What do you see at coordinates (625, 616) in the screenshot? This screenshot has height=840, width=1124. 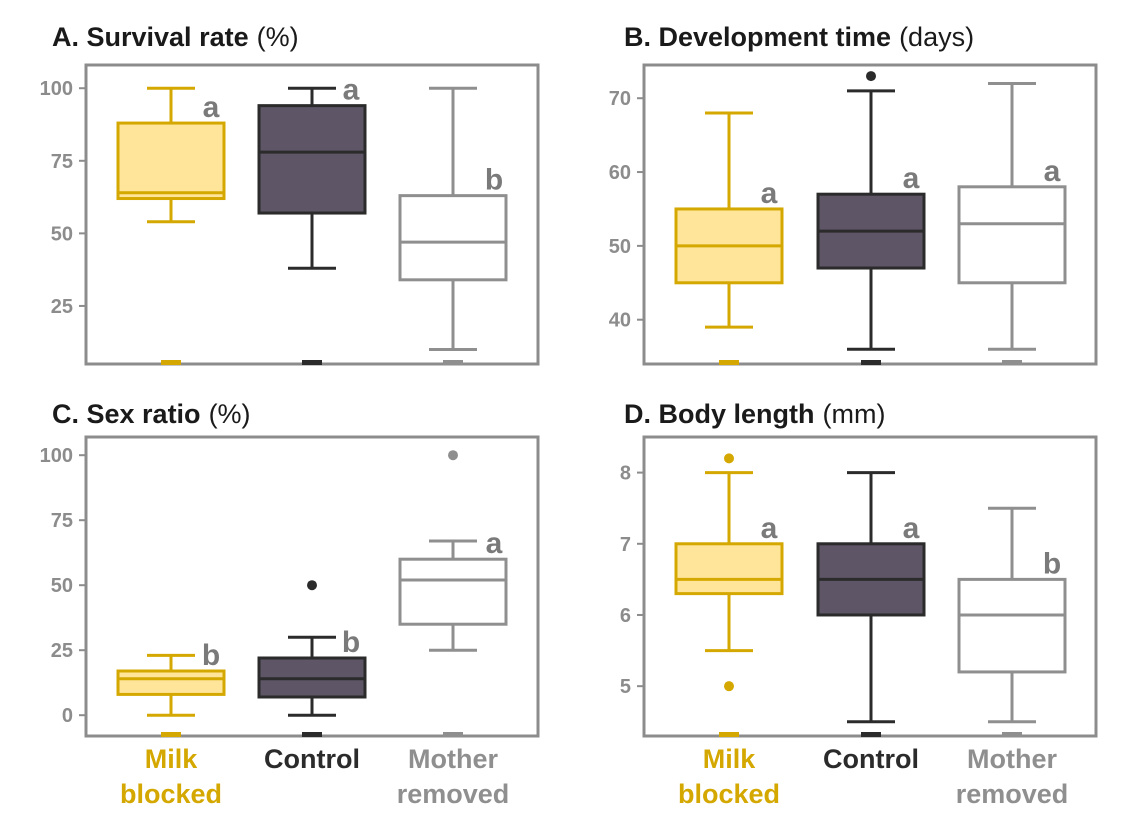 I see `y-tick-label: 6` at bounding box center [625, 616].